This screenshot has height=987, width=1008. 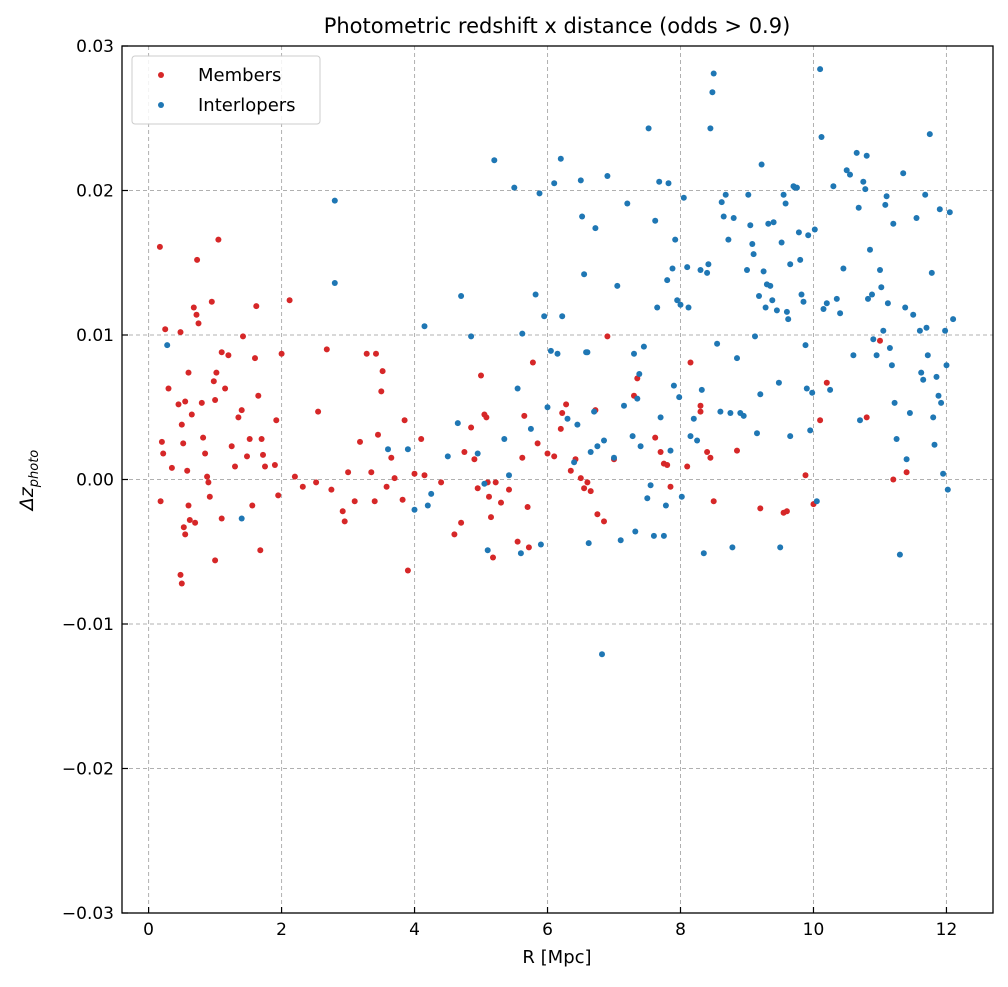 What do you see at coordinates (95, 336) in the screenshot?
I see `y-tick-label: 0.01` at bounding box center [95, 336].